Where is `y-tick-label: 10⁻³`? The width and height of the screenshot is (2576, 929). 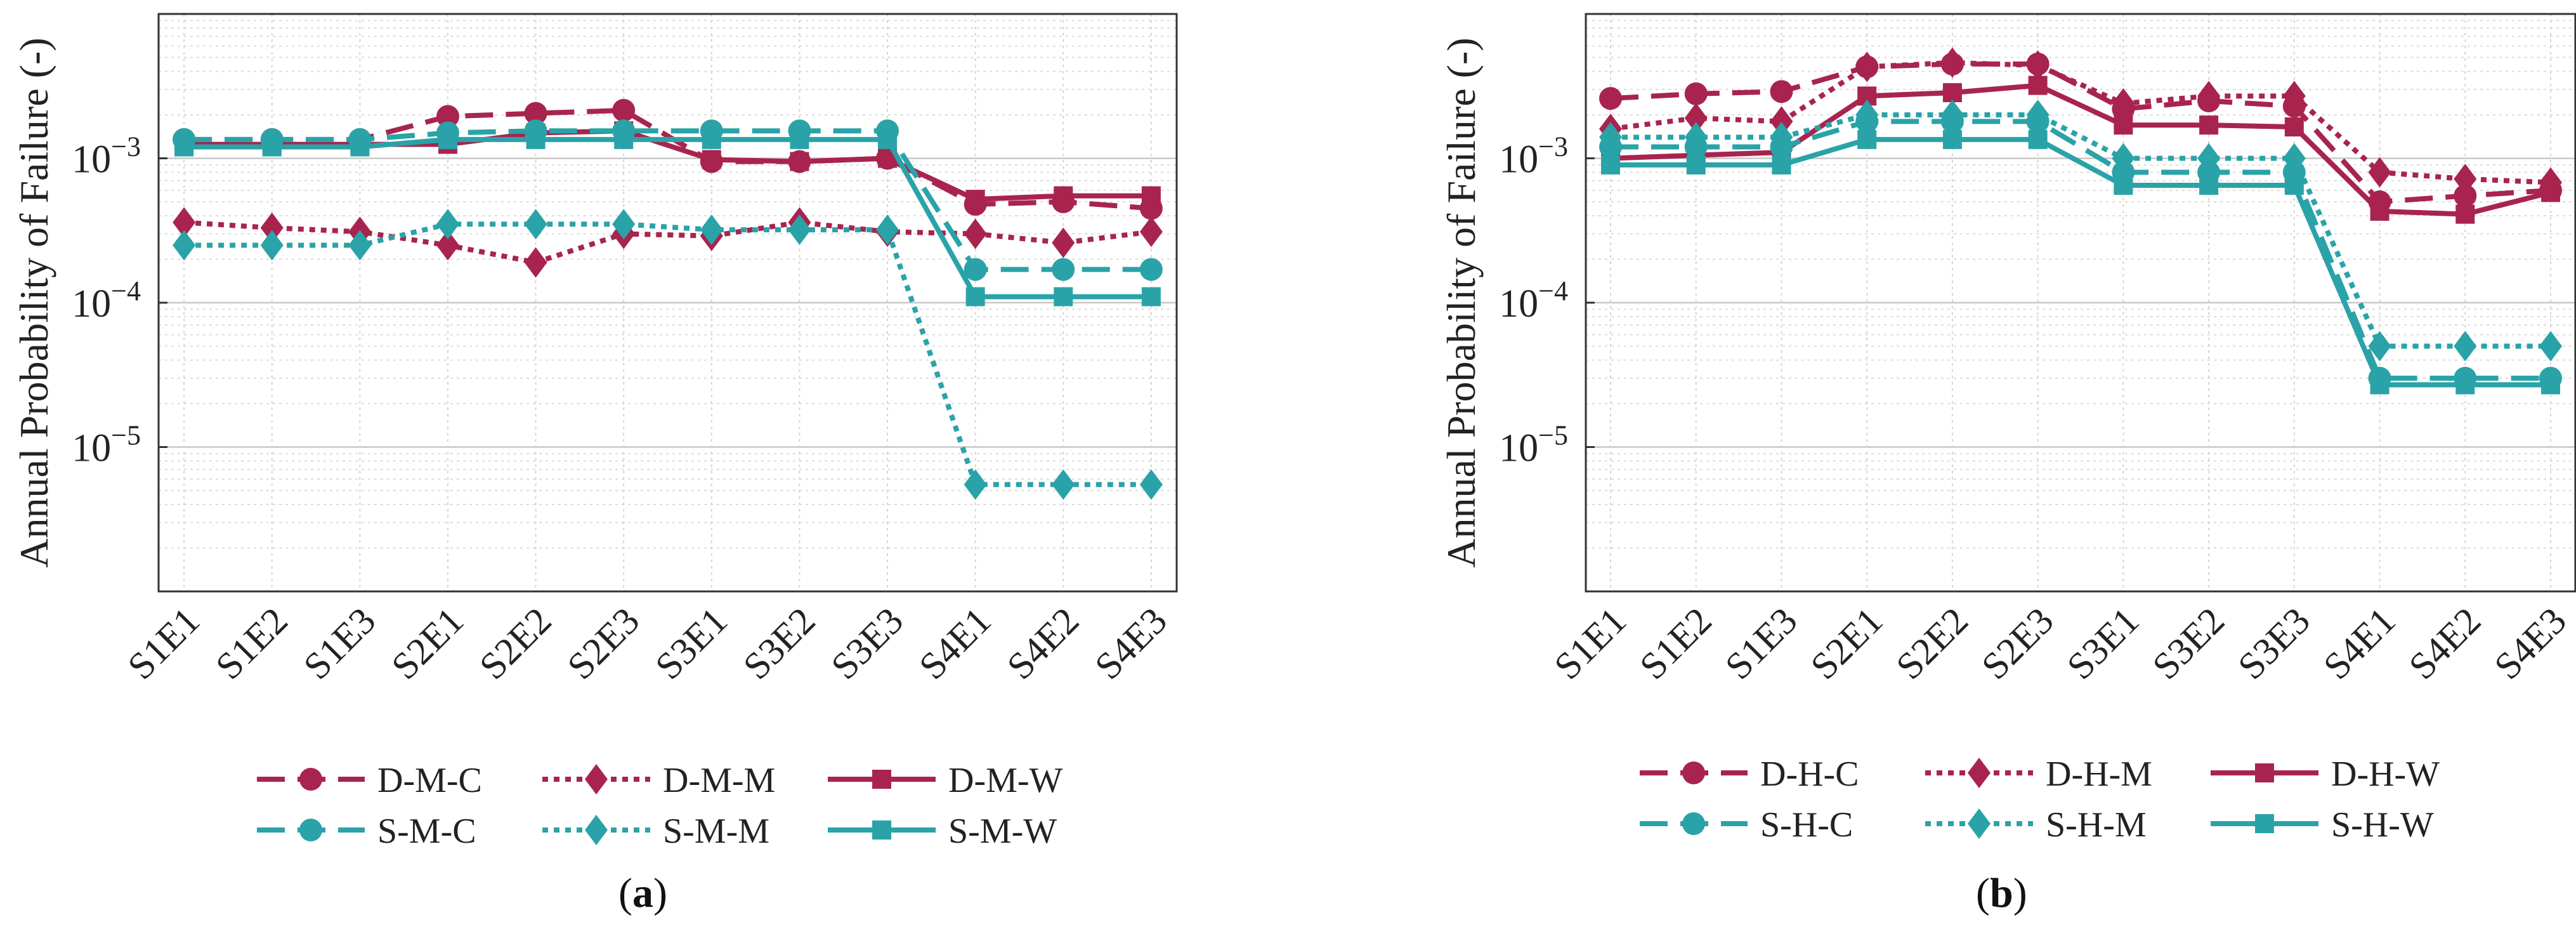 y-tick-label: 10⁻³ is located at coordinates (1533, 156).